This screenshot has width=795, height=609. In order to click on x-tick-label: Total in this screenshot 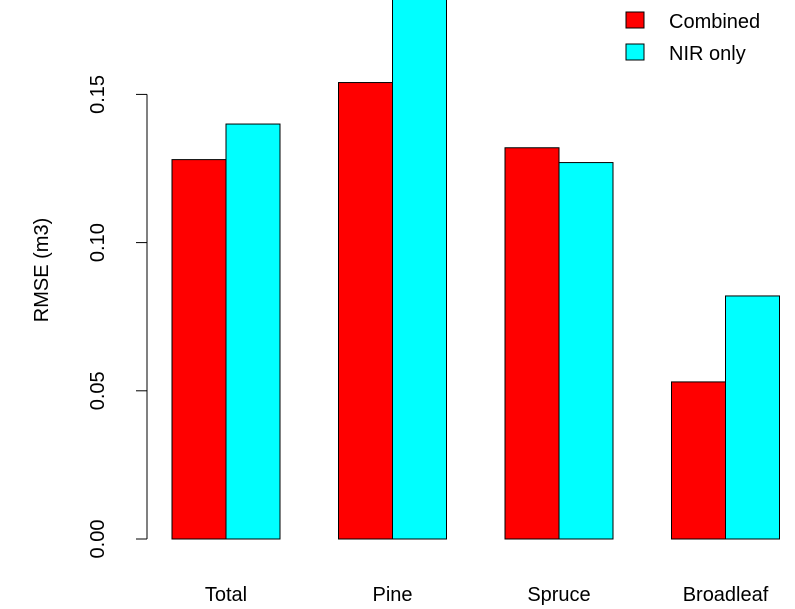, I will do `click(226, 595)`.